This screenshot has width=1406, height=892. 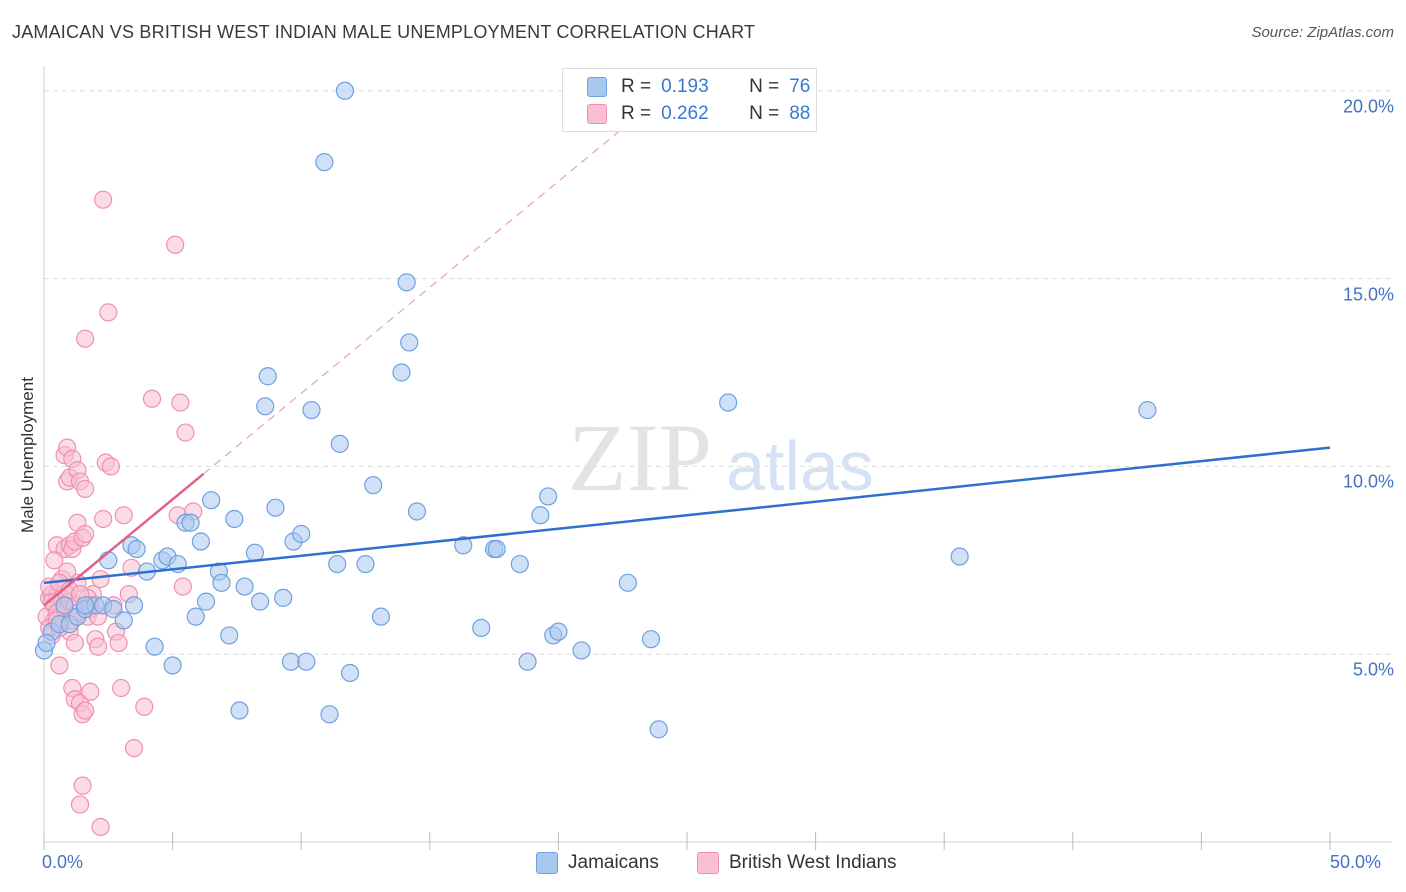 I want to click on legend-r-value: 0.193, so click(x=685, y=86).